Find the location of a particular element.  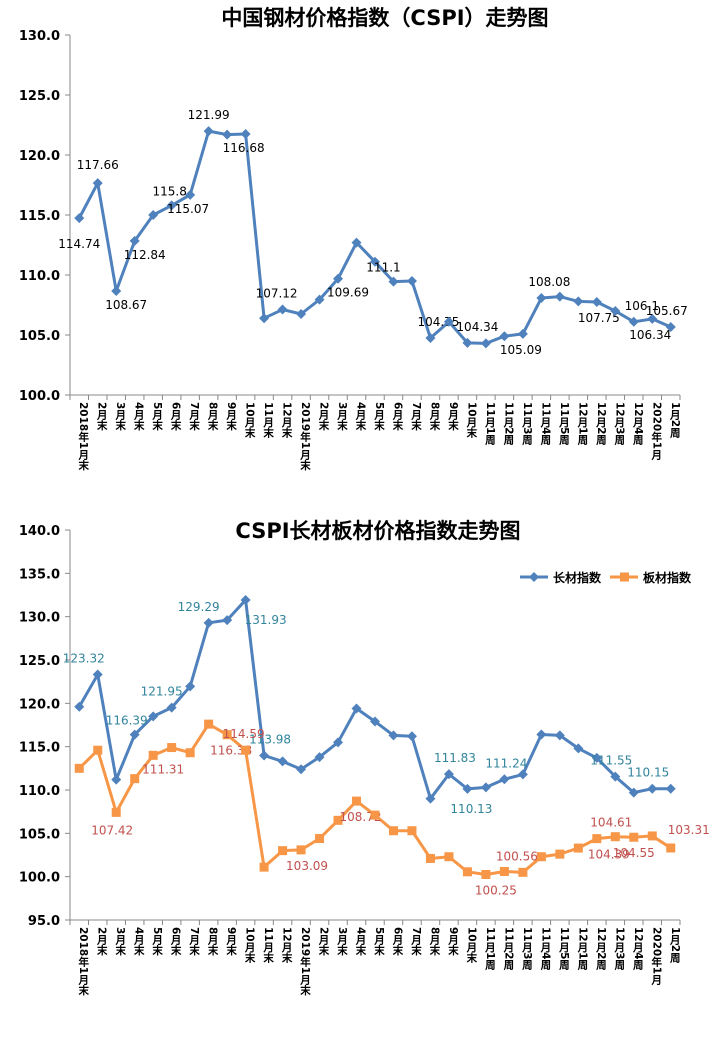

x-tick-label: 11月末 is located at coordinates (268, 945).